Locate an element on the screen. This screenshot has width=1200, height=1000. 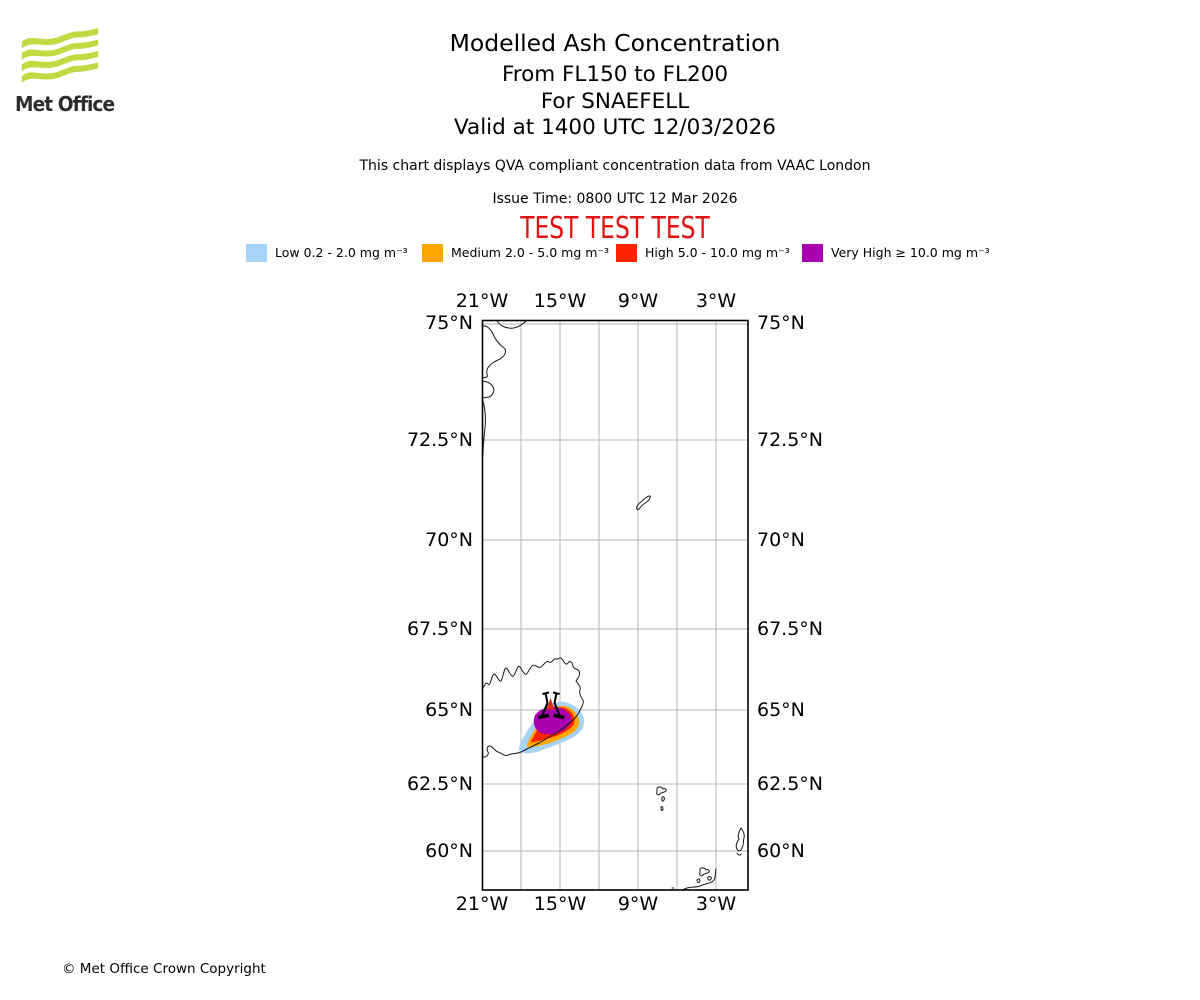
lat-tick-left: 67.5°N is located at coordinates (439, 629).